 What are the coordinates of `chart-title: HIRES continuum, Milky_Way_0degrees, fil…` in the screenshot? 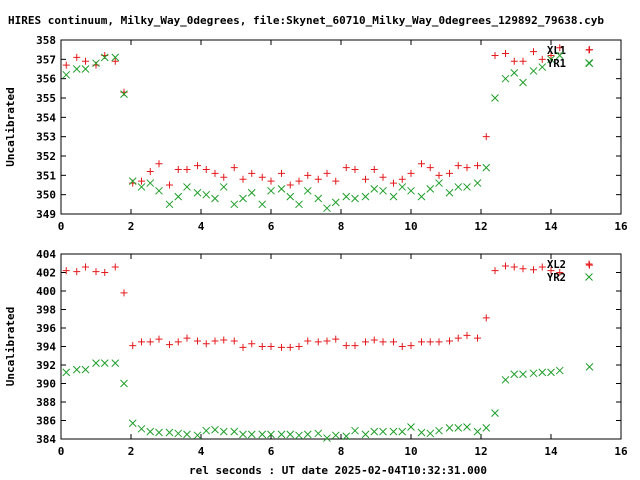 It's located at (306, 20).